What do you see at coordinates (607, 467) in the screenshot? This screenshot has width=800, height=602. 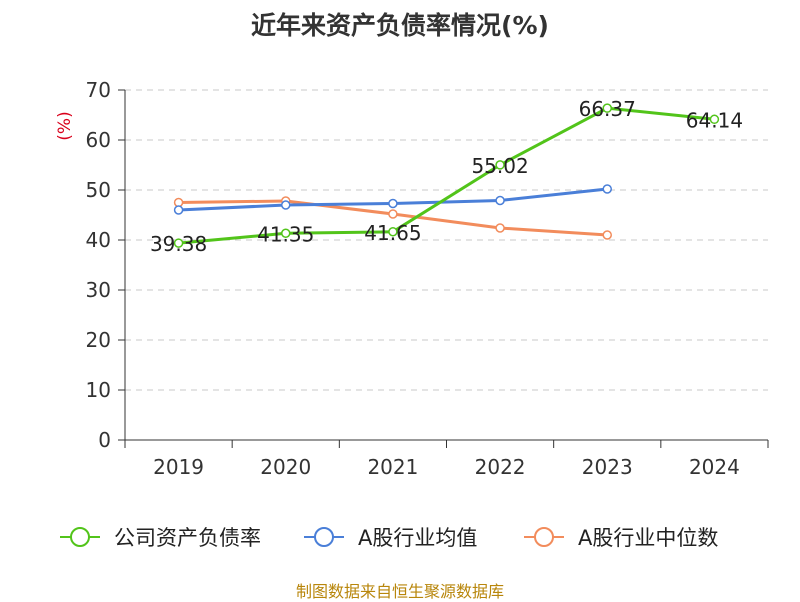 I see `x-tick-label: 2023` at bounding box center [607, 467].